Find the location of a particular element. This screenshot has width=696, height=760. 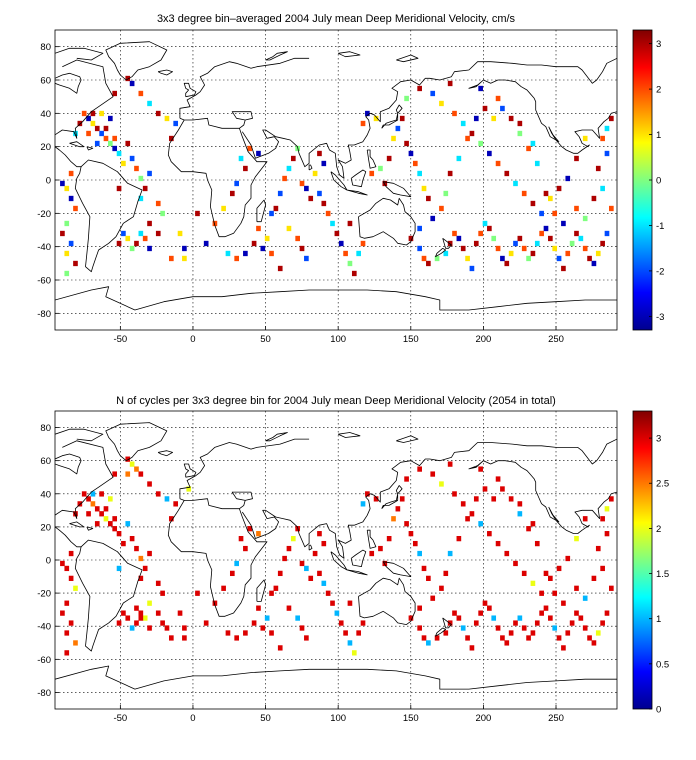

y-tick-label: -20 is located at coordinates (44, 594).